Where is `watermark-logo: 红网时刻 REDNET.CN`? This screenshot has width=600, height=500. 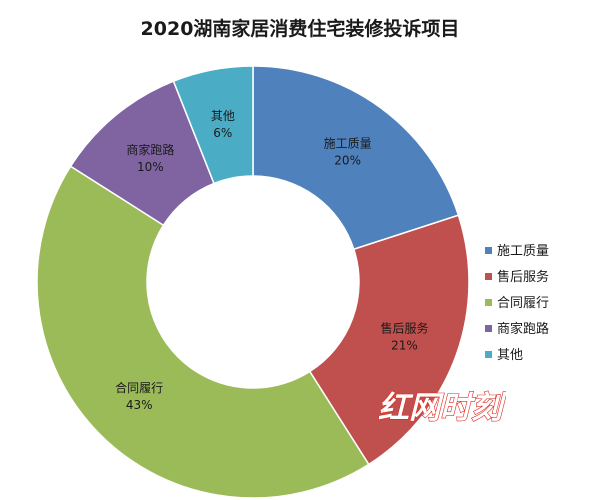 watermark-logo: 红网时刻 REDNET.CN is located at coordinates (441, 412).